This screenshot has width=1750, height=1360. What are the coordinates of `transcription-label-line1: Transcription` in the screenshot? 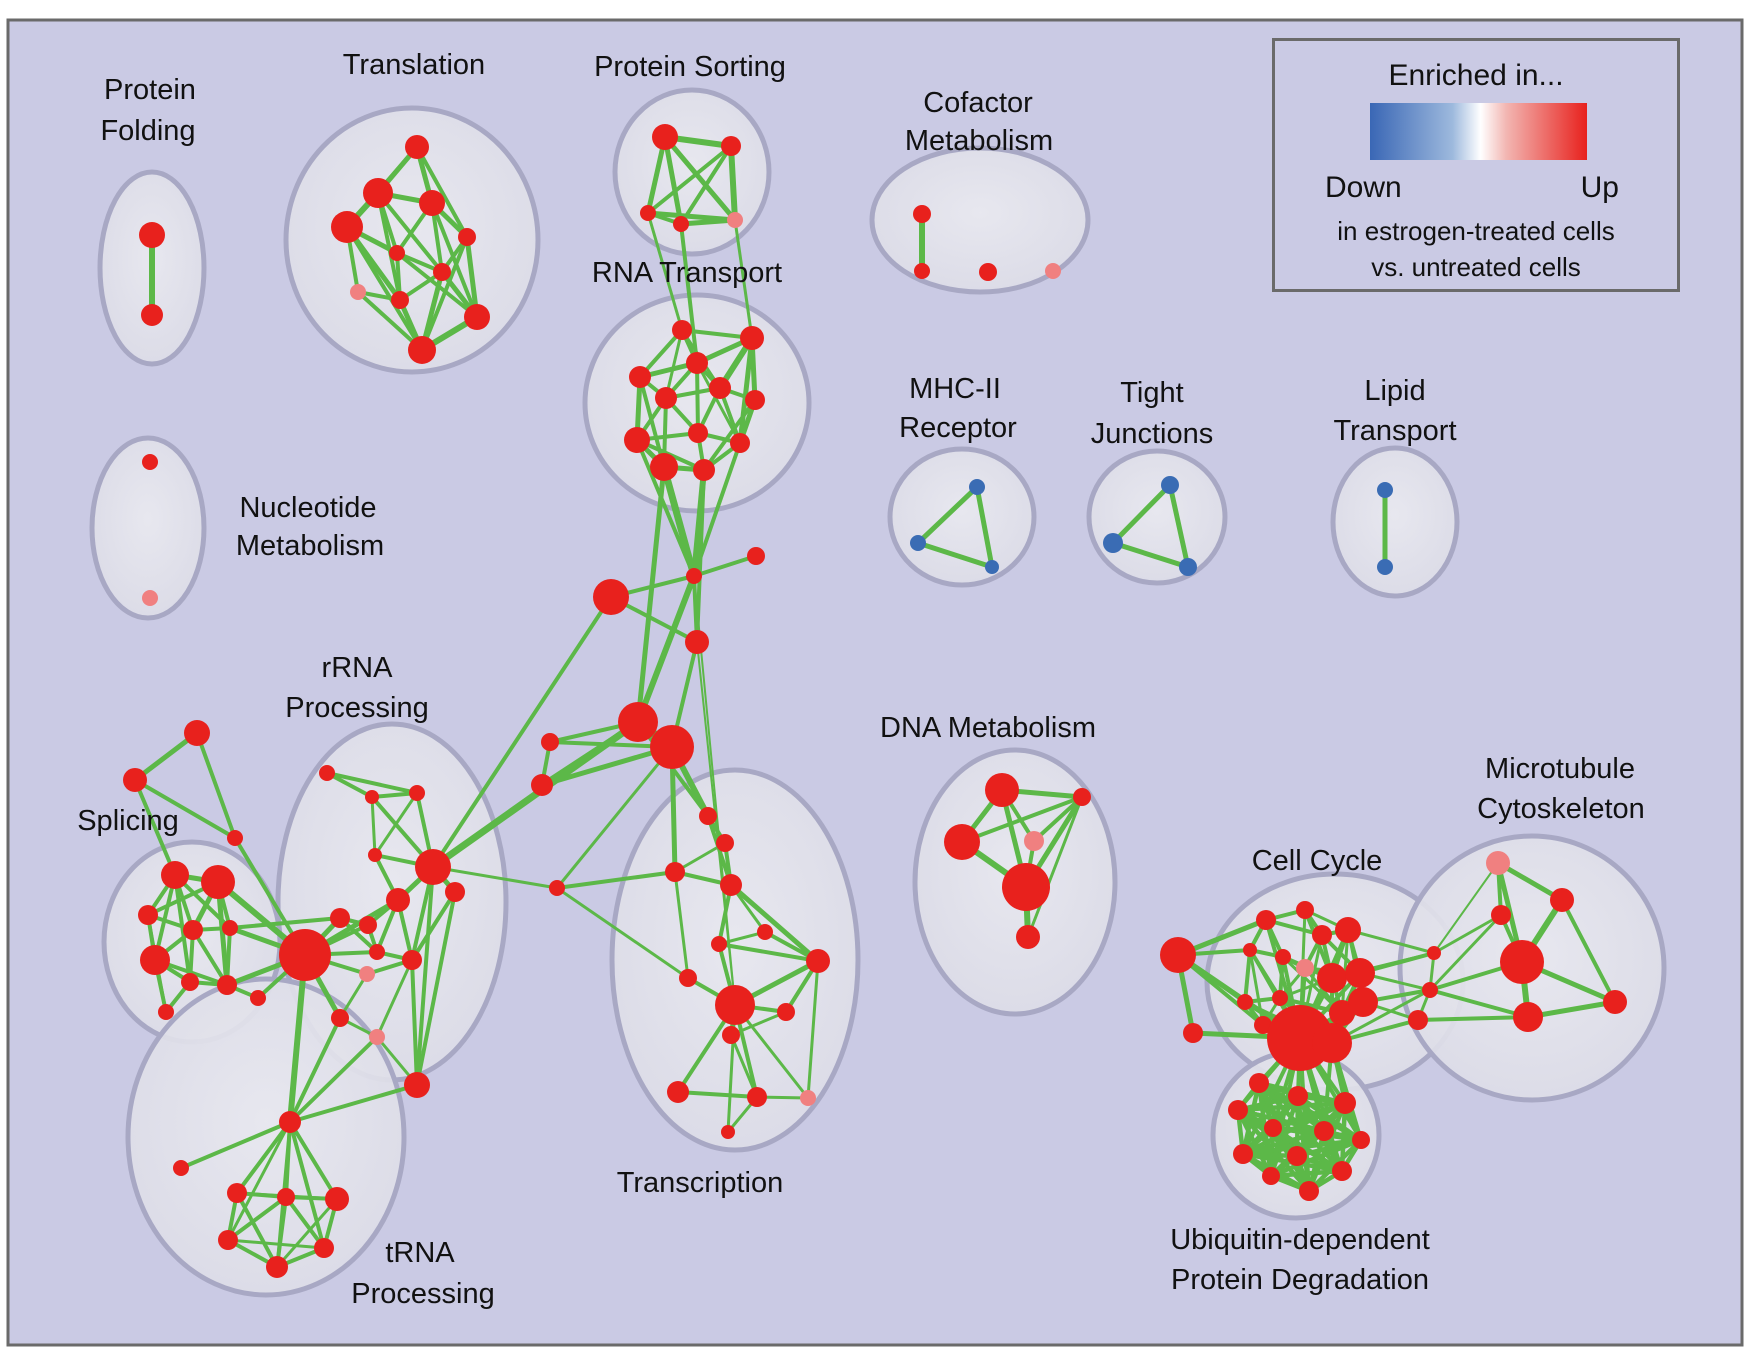 It's located at (700, 1183).